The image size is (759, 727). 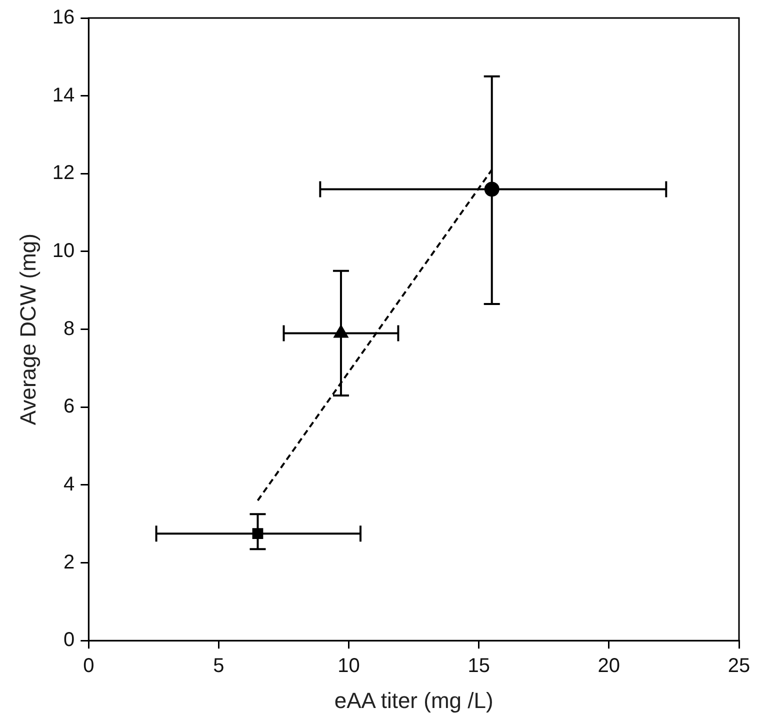 I want to click on y-tick-label: 16, so click(x=63, y=17).